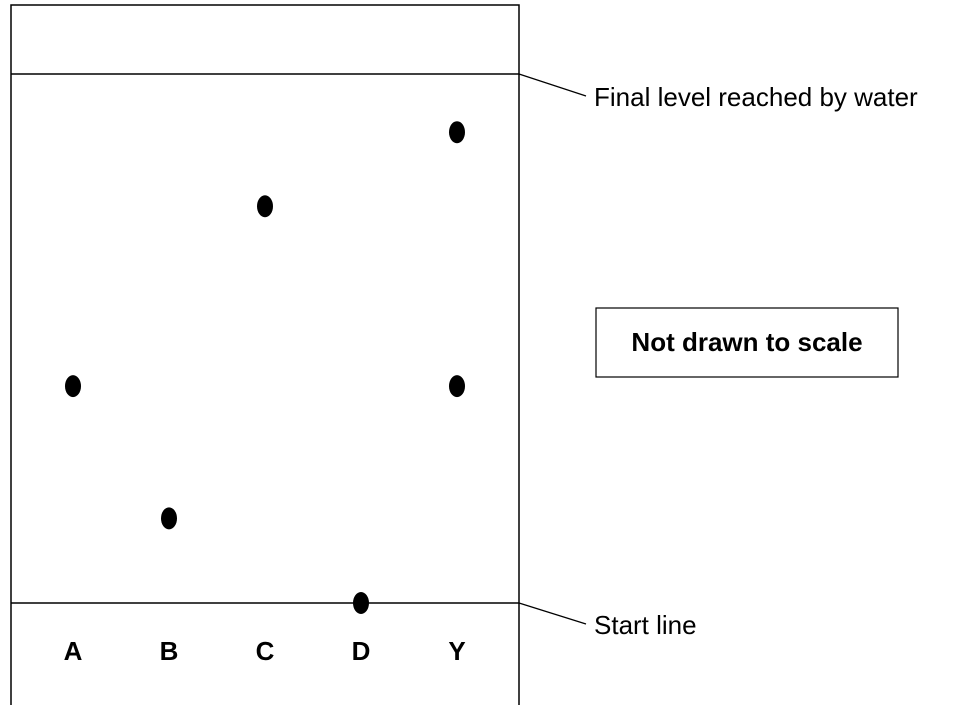 The image size is (968, 705). What do you see at coordinates (552, 85) in the screenshot?
I see `final-level-leader` at bounding box center [552, 85].